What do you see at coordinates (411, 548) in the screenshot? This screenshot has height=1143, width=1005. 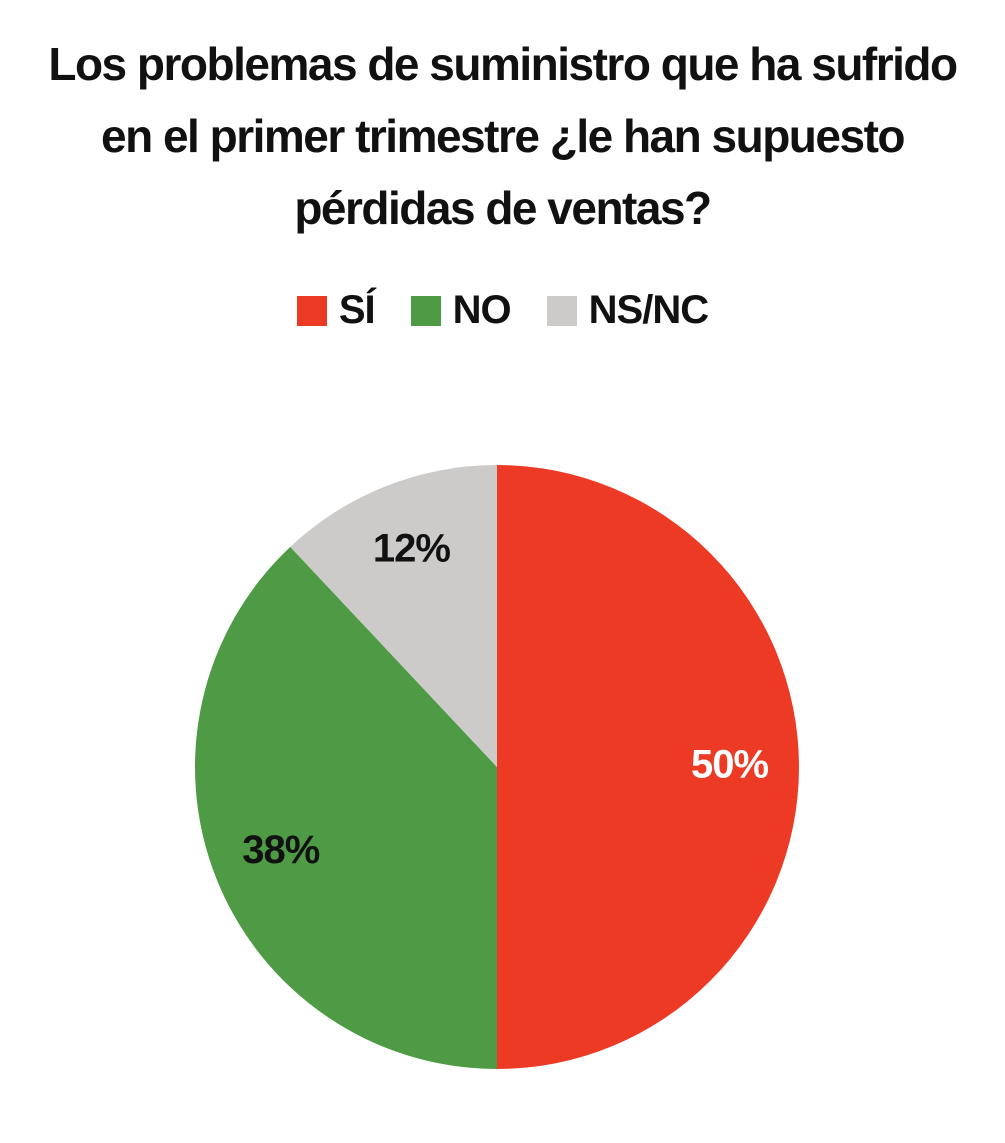 I see `data-label: 12%` at bounding box center [411, 548].